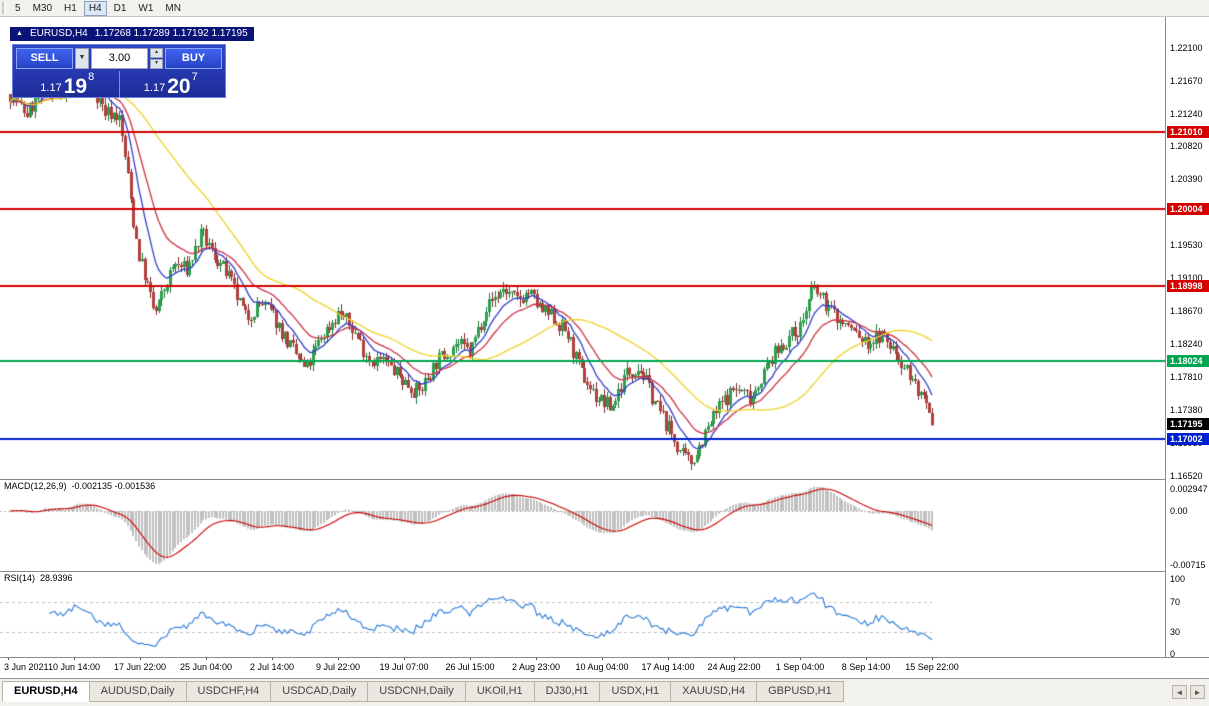  What do you see at coordinates (1188, 208) in the screenshot?
I see `price-level-label: 1.20004` at bounding box center [1188, 208].